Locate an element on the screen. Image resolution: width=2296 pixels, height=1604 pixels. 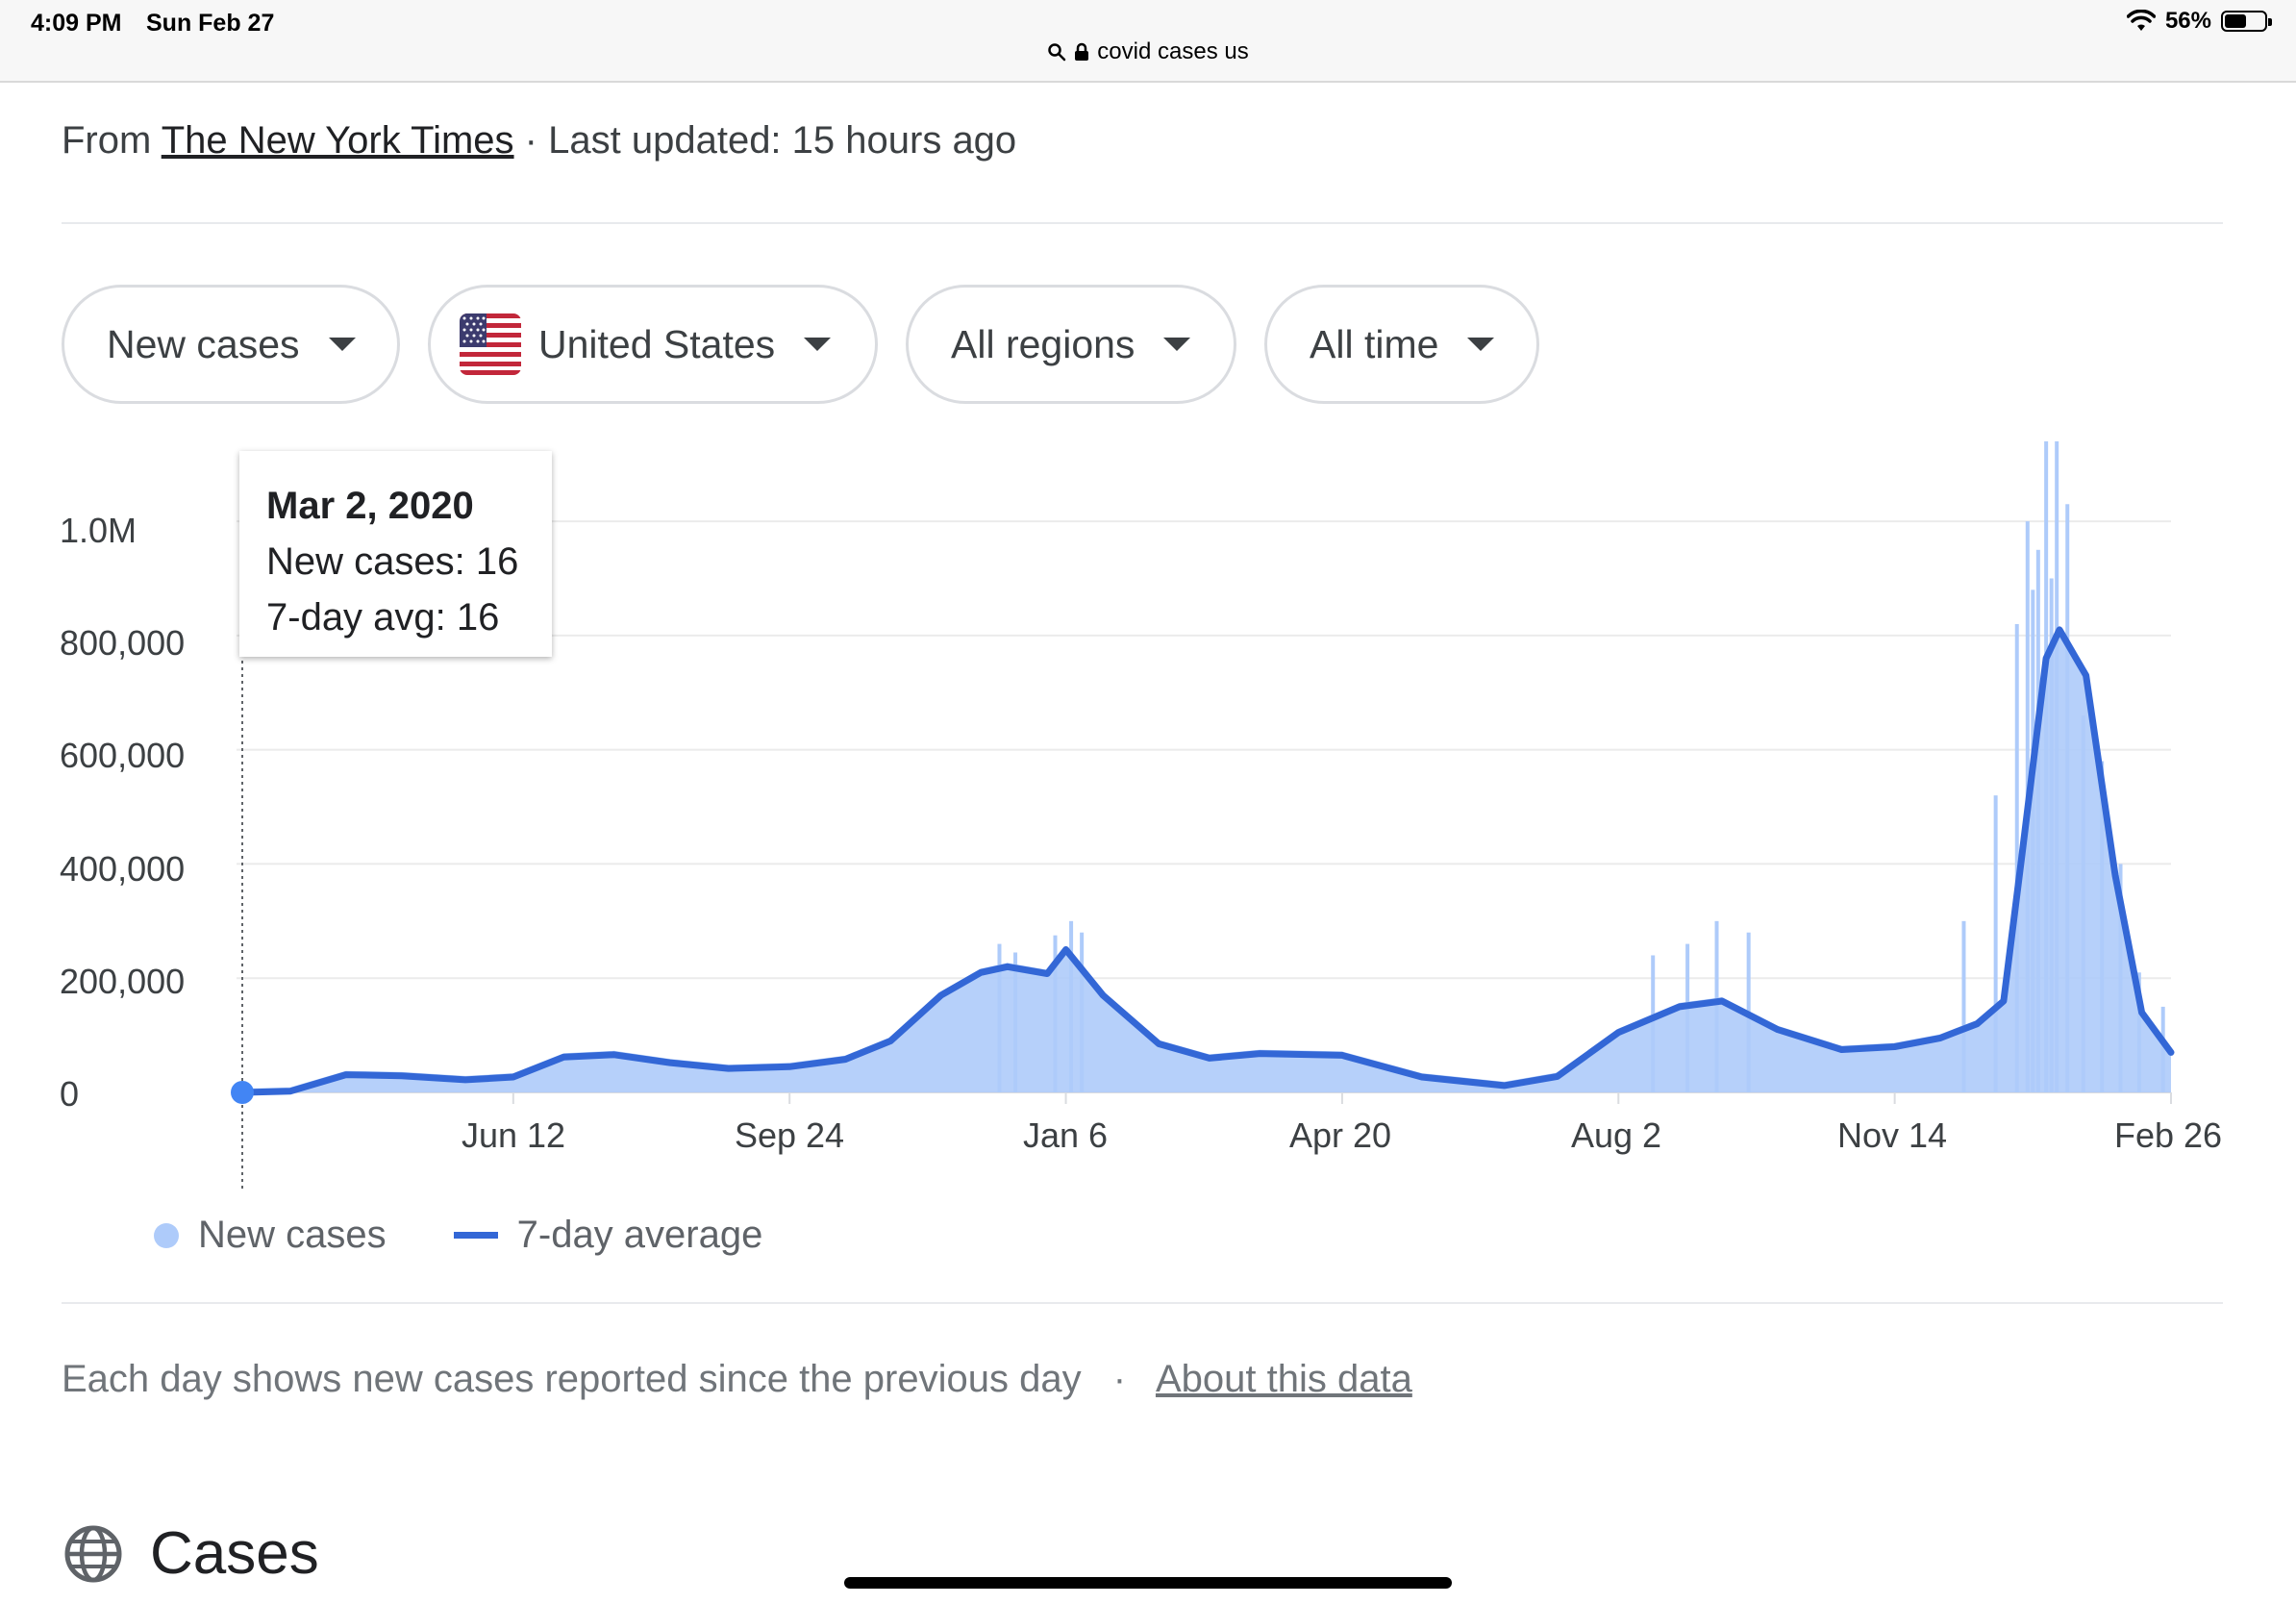
cases-section-header: Cases is located at coordinates (191, 1553).